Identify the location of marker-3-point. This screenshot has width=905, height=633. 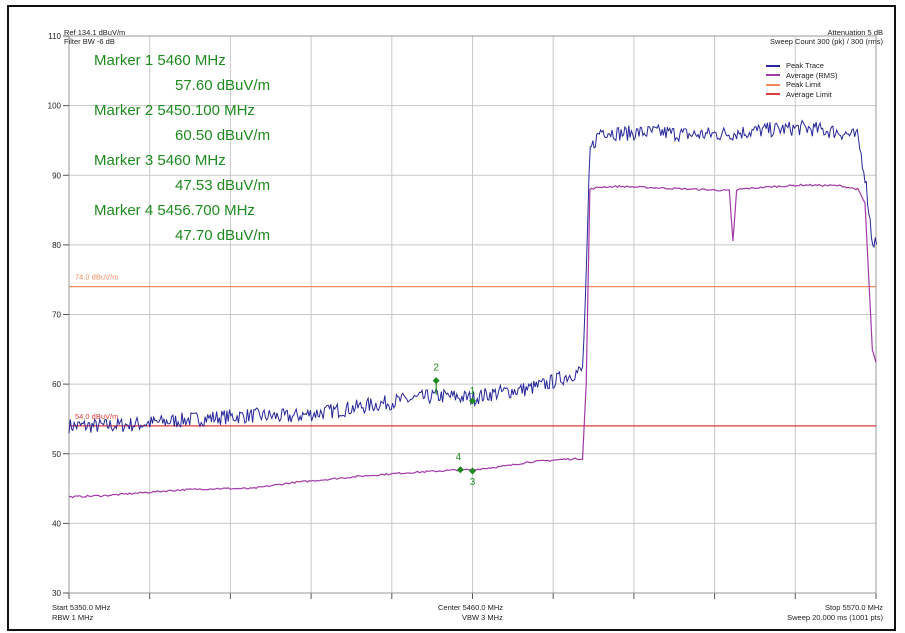
(472, 471).